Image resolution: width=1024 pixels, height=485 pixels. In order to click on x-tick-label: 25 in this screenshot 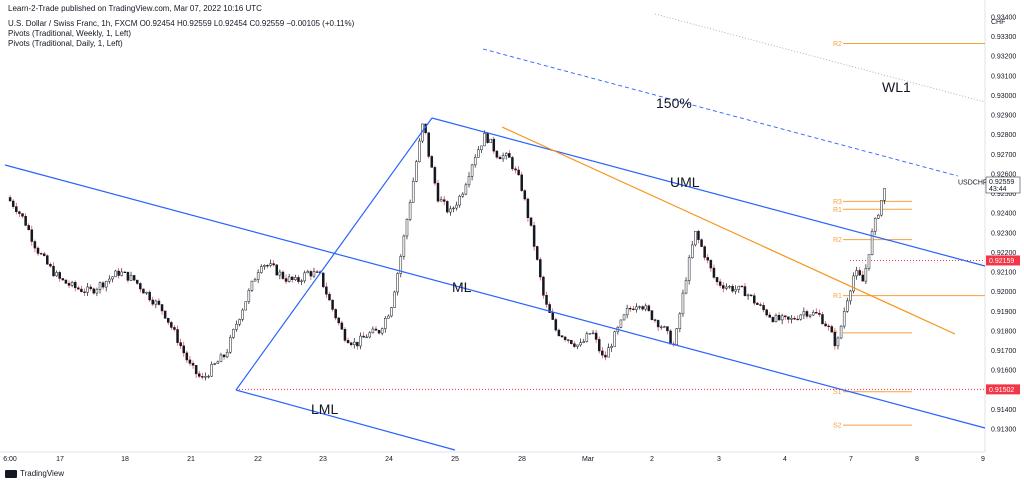, I will do `click(455, 459)`.